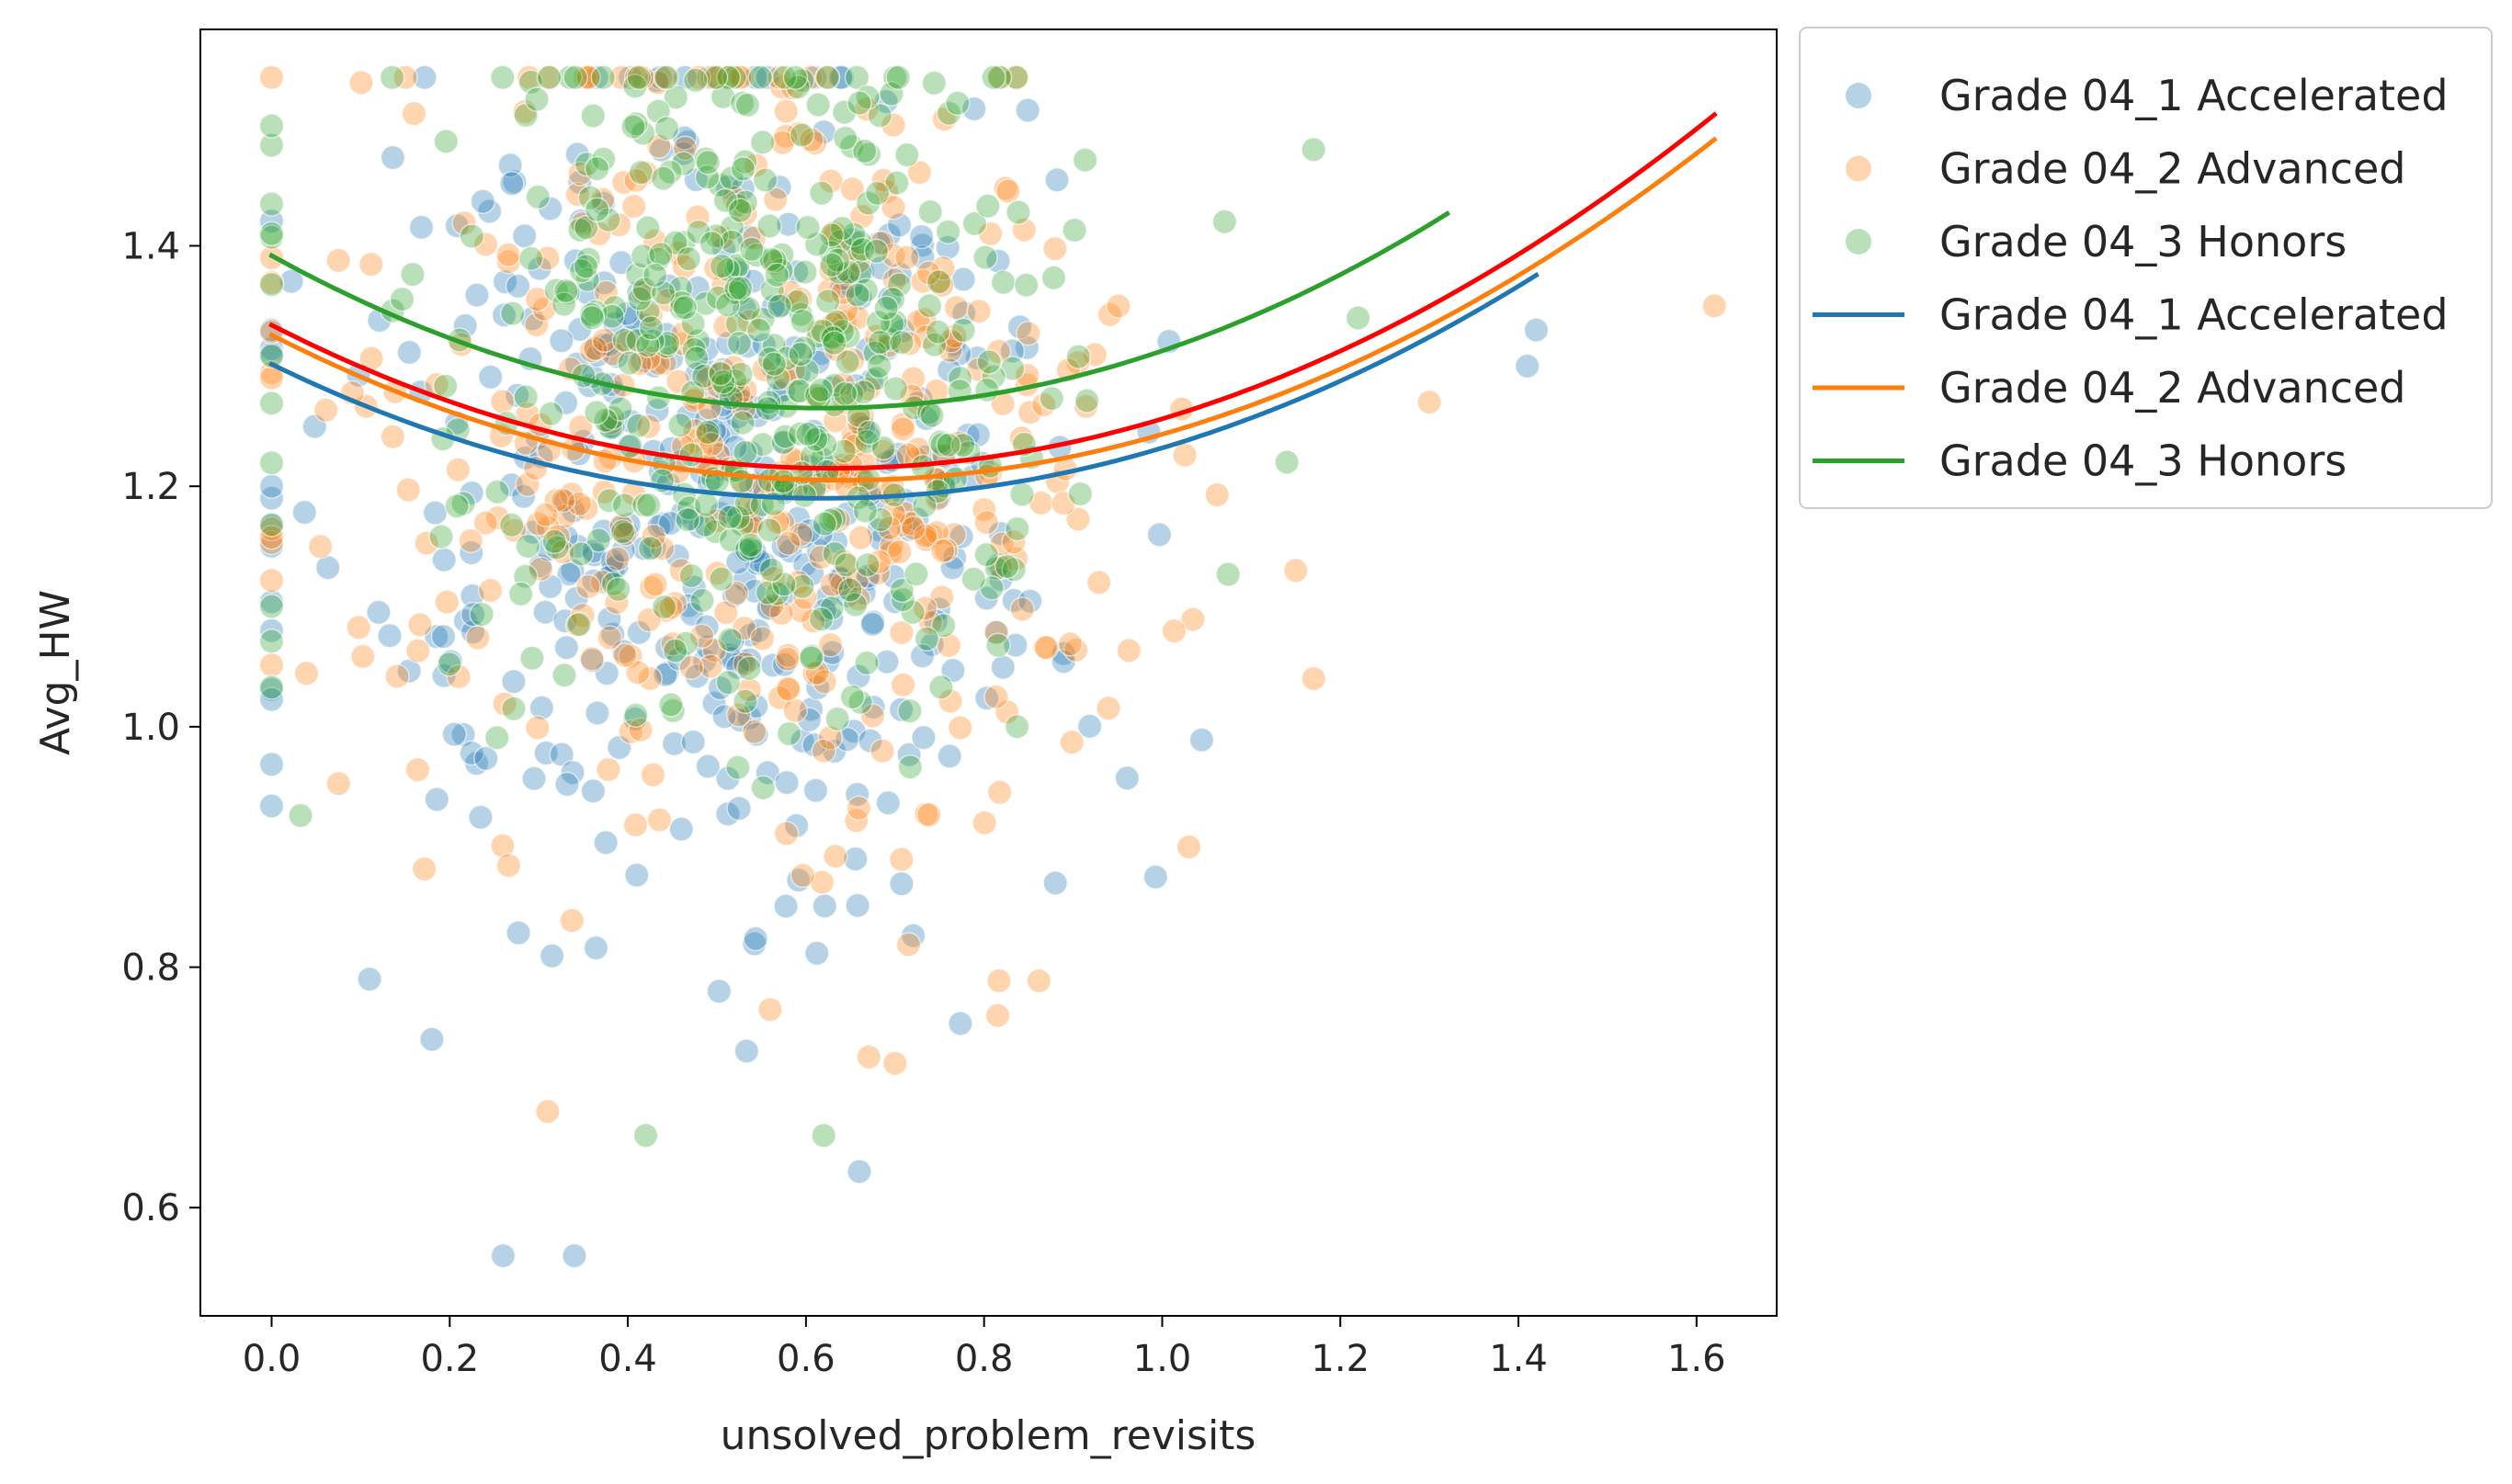 Image resolution: width=2512 pixels, height=1484 pixels. I want to click on y-tick-label: 0.8, so click(150, 968).